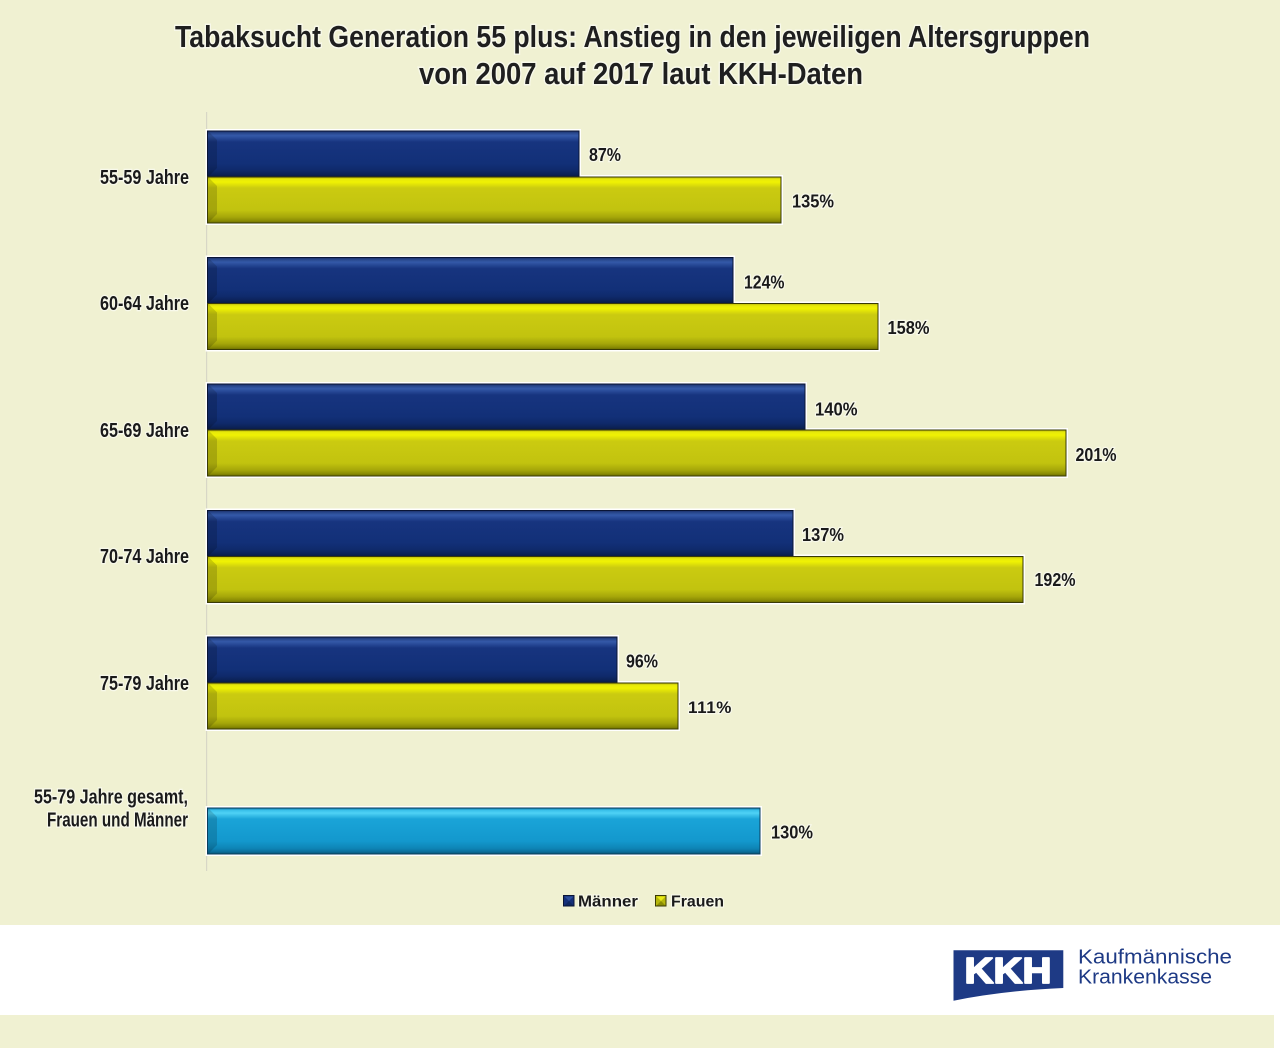 The image size is (1280, 1048). What do you see at coordinates (641, 73) in the screenshot?
I see `svg-text:von 2007 auf 2017 laut KKH-Dat: von 2007 auf 2017 laut KKH-Daten` at bounding box center [641, 73].